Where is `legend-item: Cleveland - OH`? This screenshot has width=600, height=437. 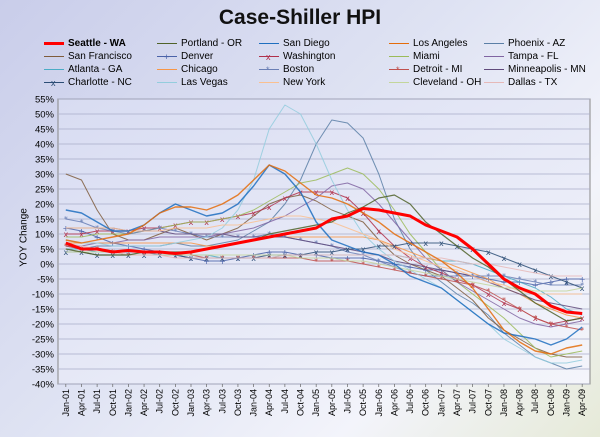 legend-item: Cleveland - OH is located at coordinates (435, 83).